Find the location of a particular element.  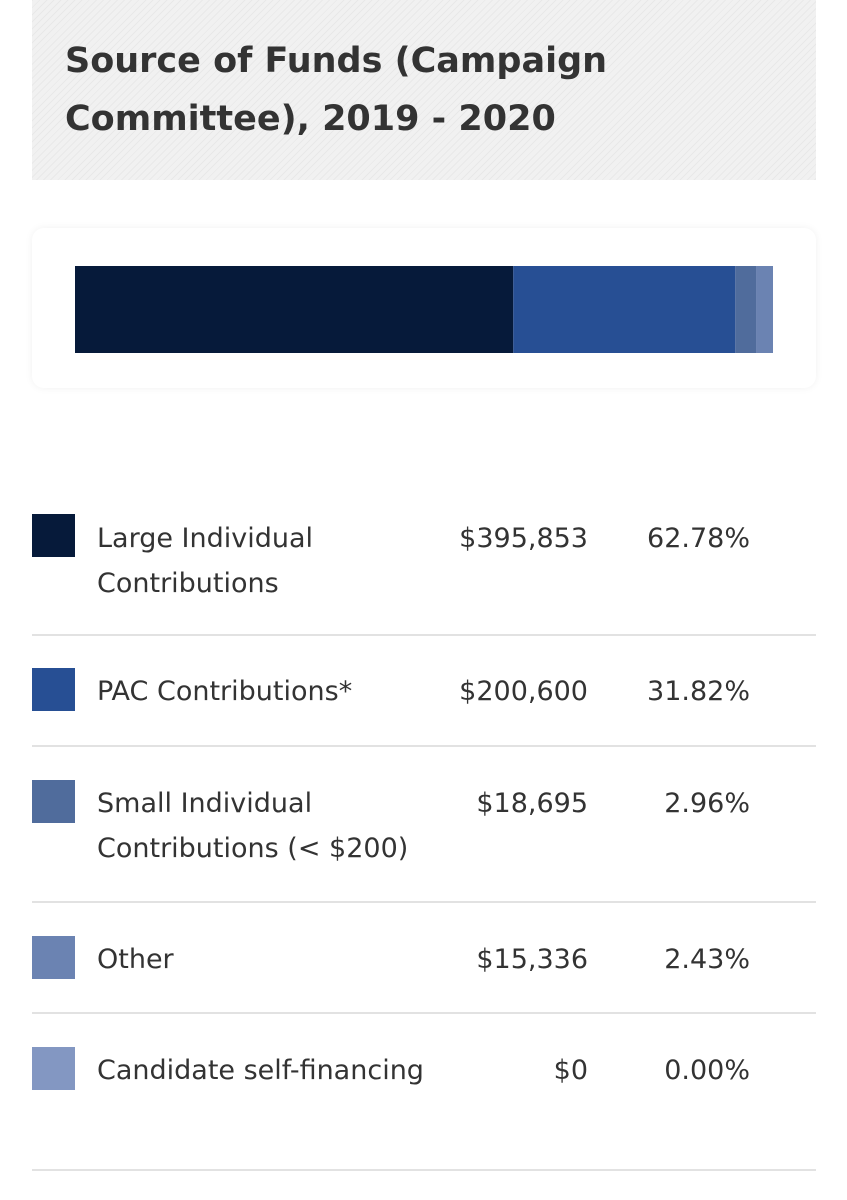

legend-category-label: Other is located at coordinates (135, 959).